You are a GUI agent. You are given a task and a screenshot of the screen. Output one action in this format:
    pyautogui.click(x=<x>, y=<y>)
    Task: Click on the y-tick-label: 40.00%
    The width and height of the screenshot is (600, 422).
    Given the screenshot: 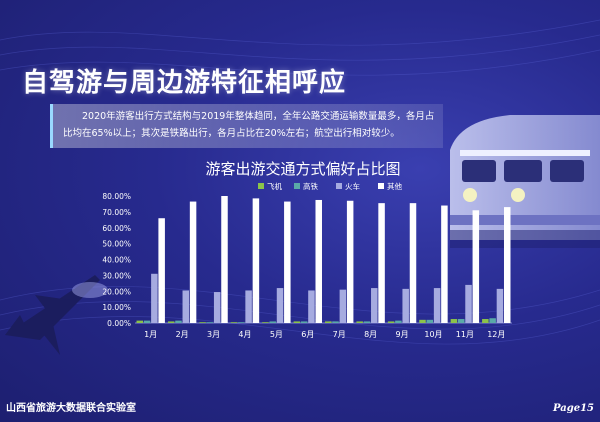 What is the action you would take?
    pyautogui.click(x=116, y=260)
    